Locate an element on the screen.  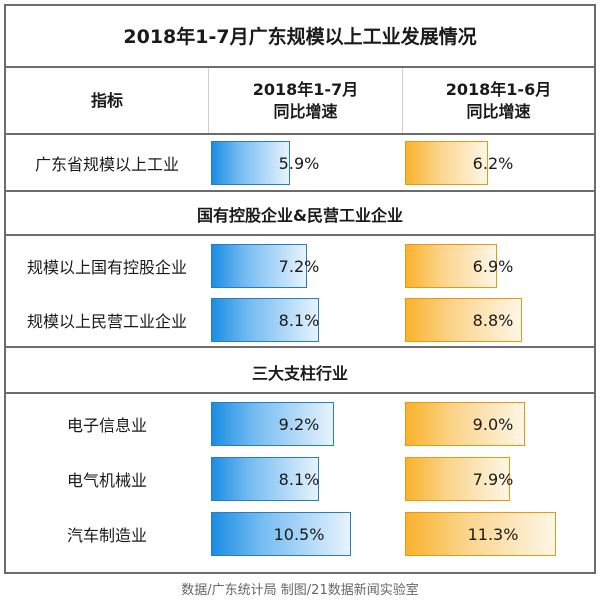
source-note: 数据/广东统计局 制图/21数据新闻实验室 is located at coordinates (300, 590).